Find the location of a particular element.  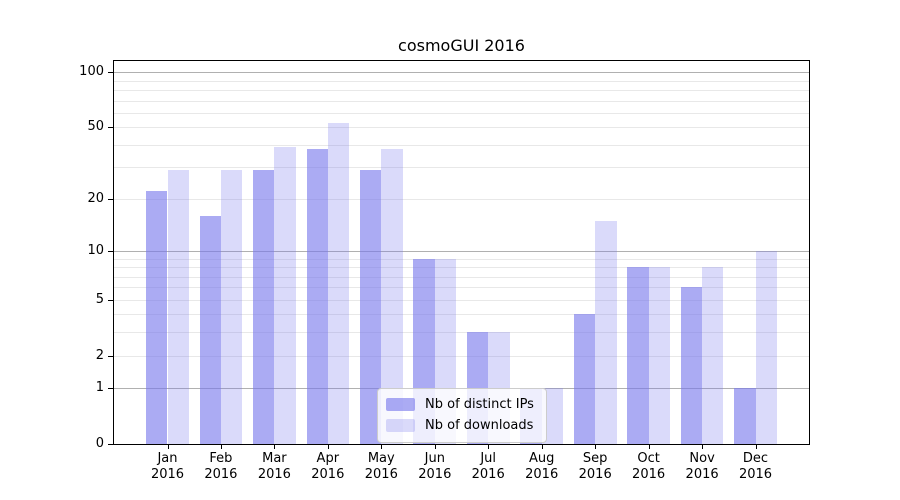

bar-downloads-may-2016 is located at coordinates (392, 296).